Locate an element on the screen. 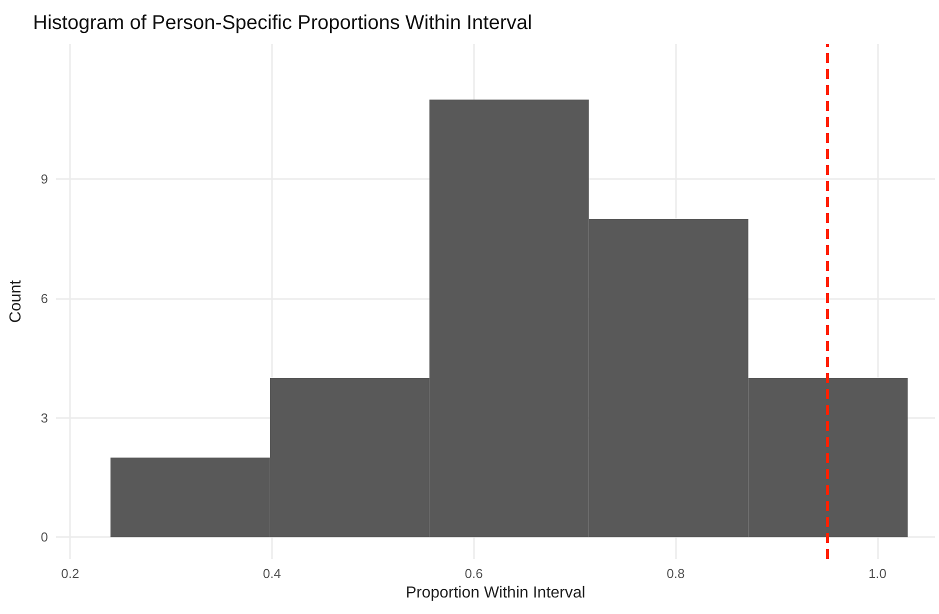 The width and height of the screenshot is (939, 614). x-tick-label: 0.6 is located at coordinates (473, 573).